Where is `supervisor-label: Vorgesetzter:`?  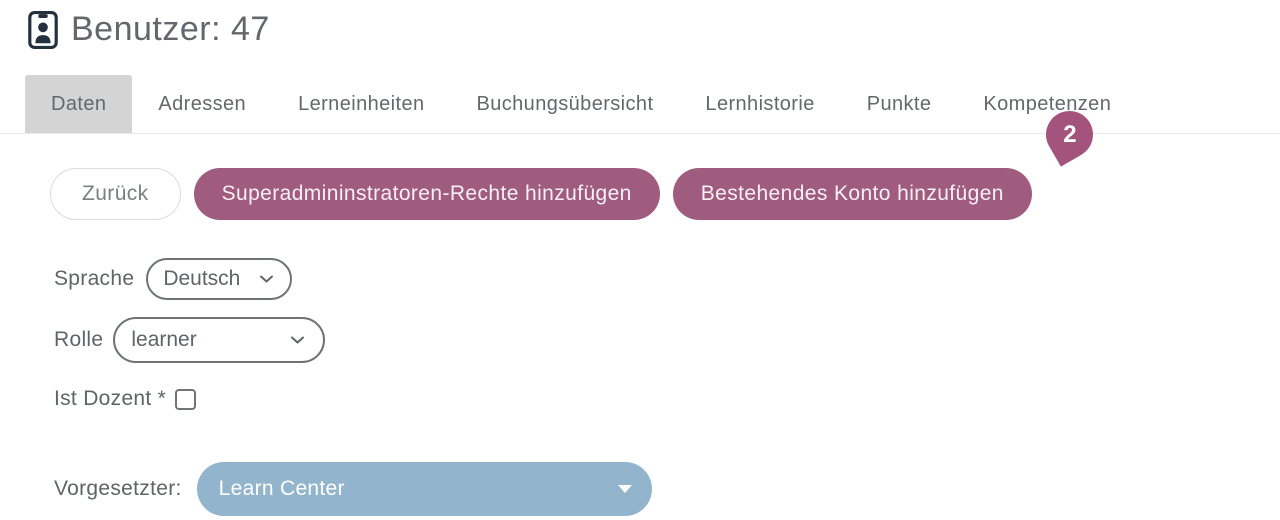
supervisor-label: Vorgesetzter: is located at coordinates (118, 488).